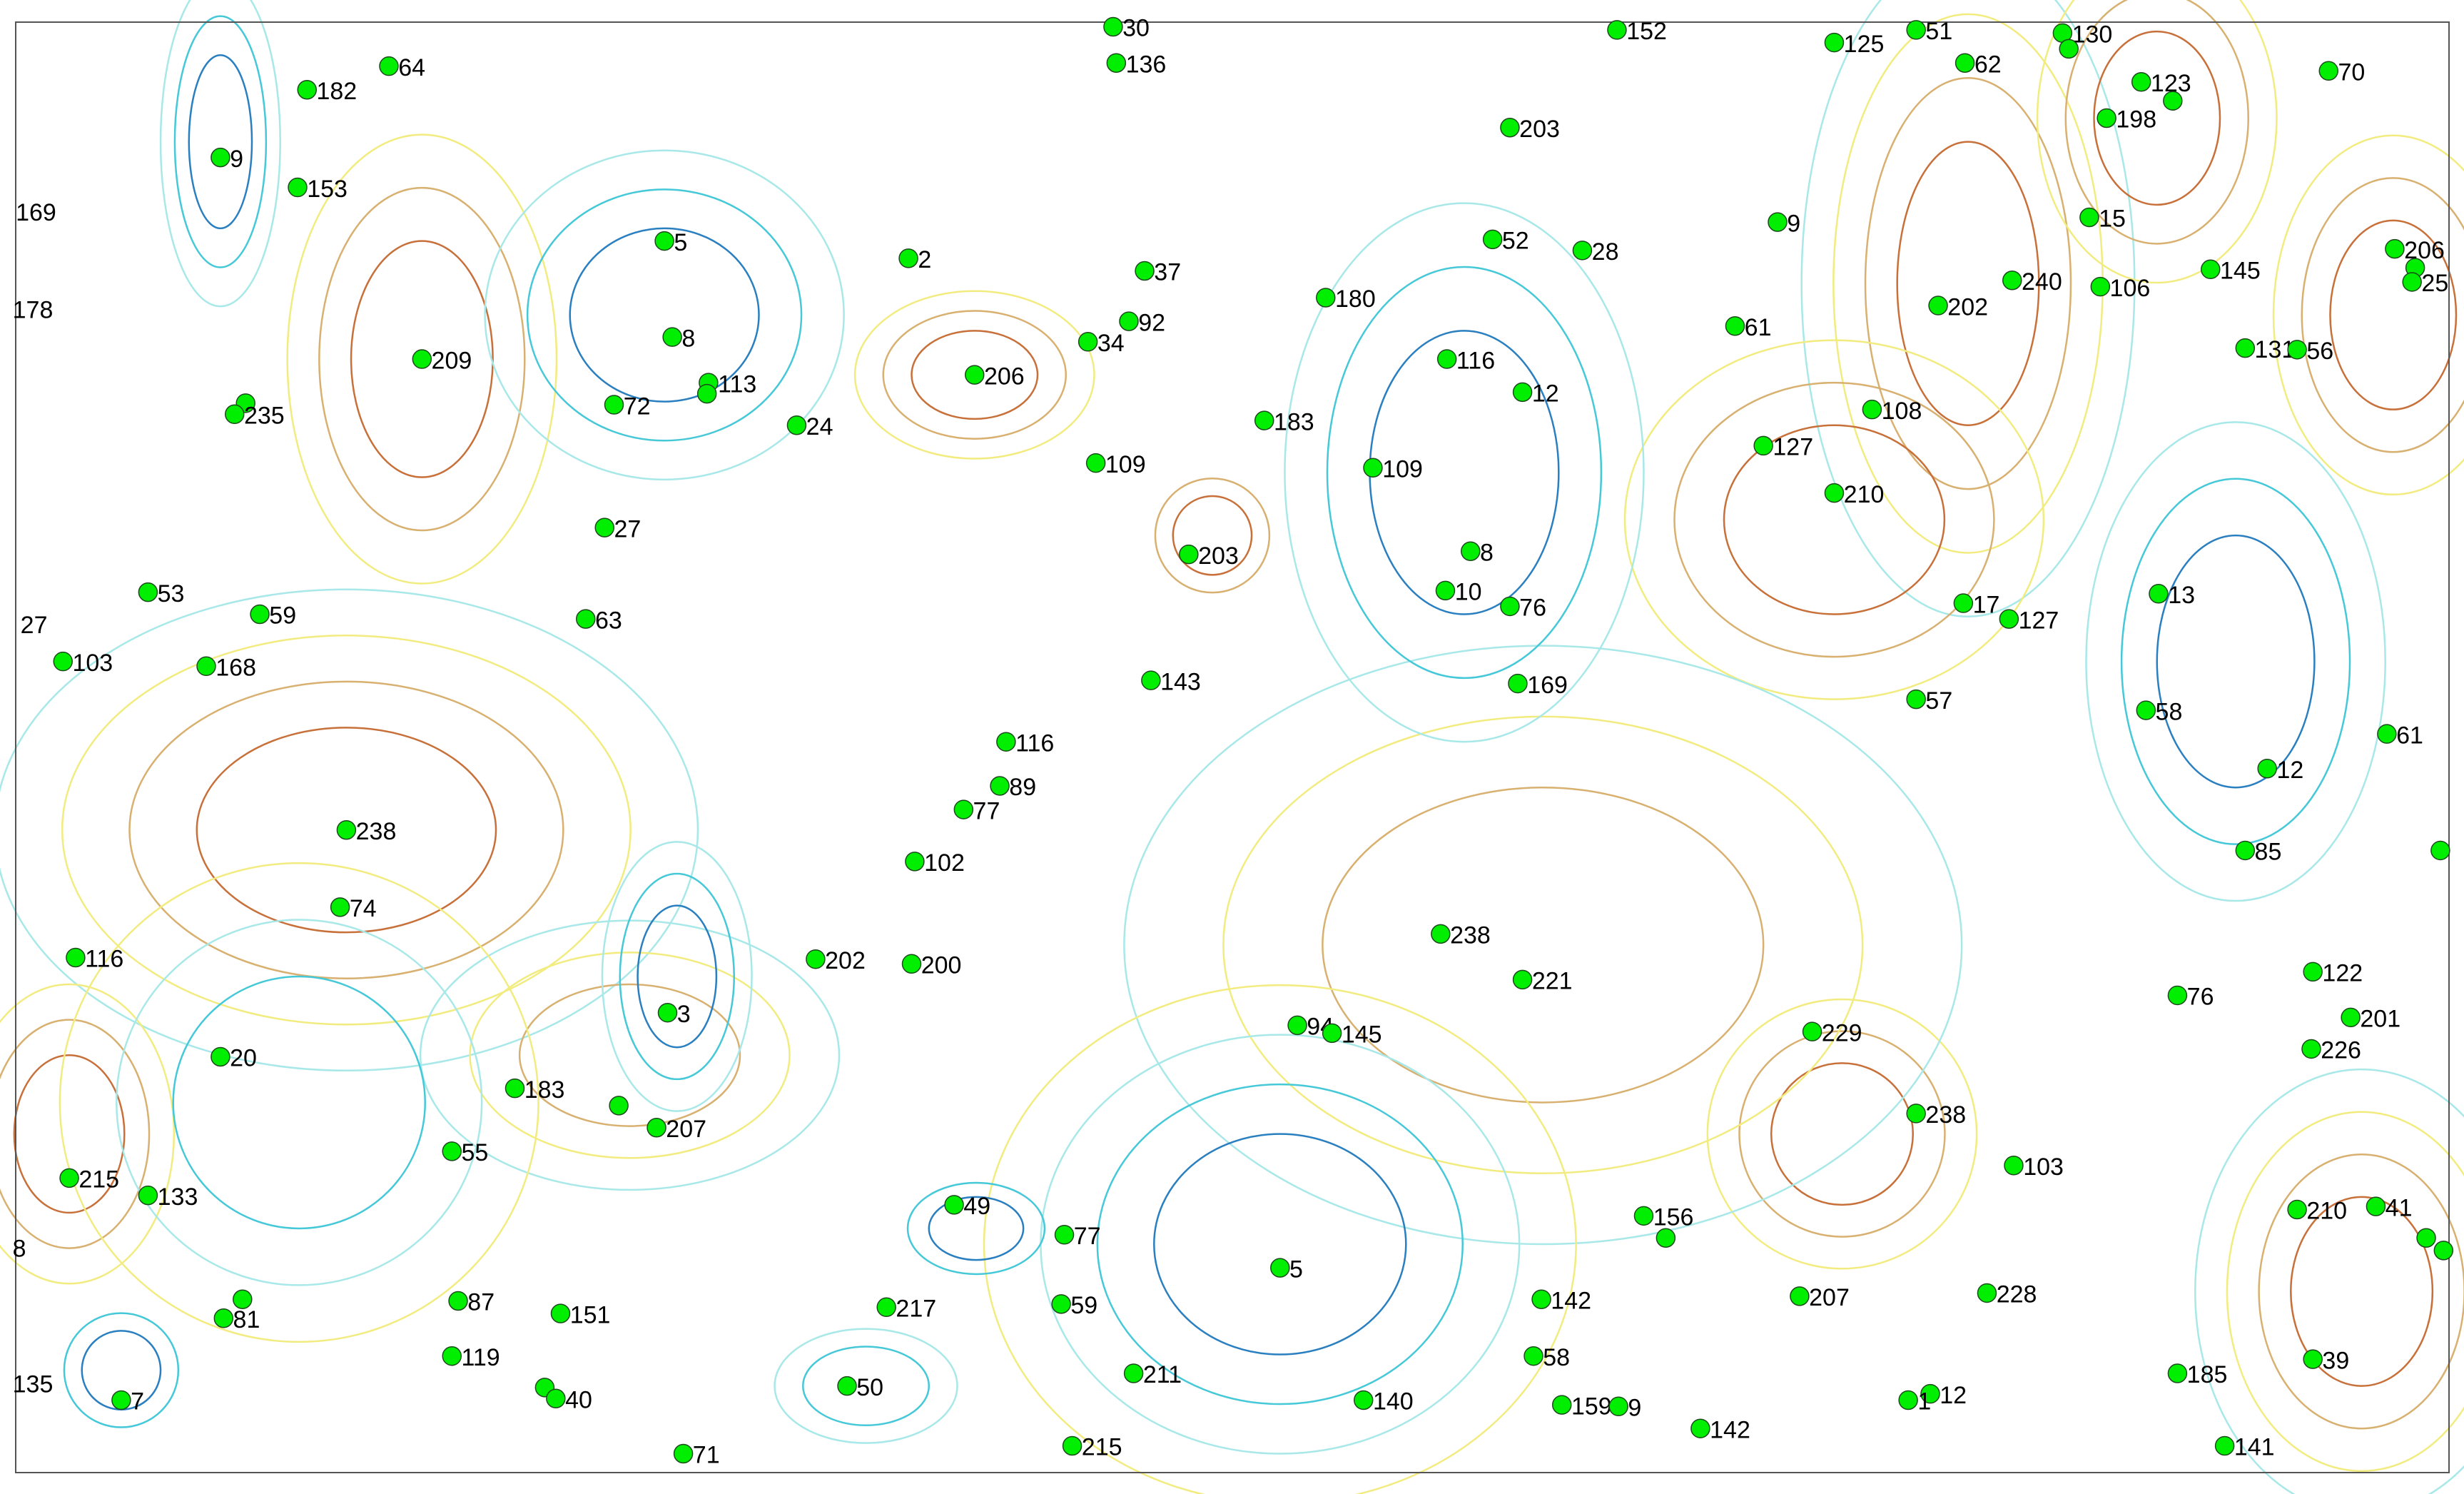 The image size is (2464, 1494). I want to click on sample-point: 131, so click(2265, 350).